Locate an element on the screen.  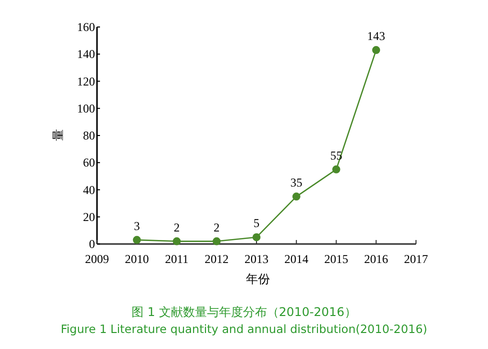
x-tick-label: 2014 is located at coordinates (296, 259).